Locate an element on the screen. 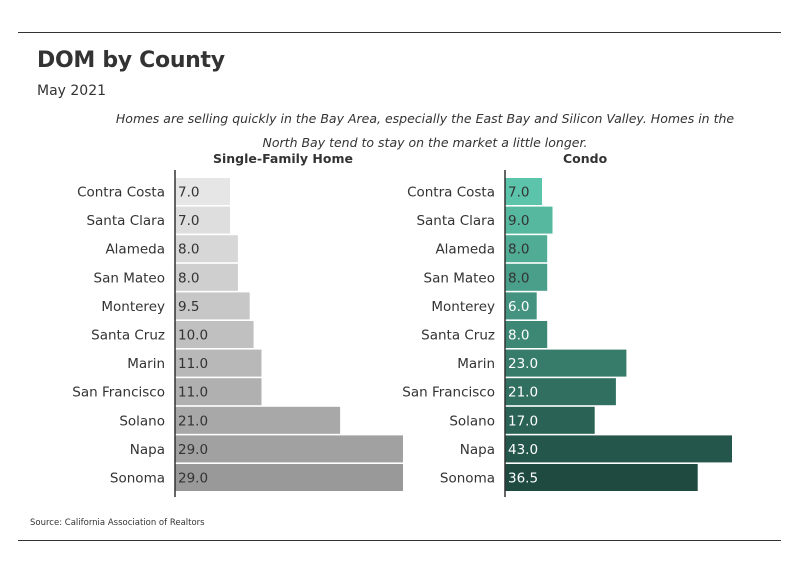 This screenshot has height=575, width=800. condo-category-label: Marin is located at coordinates (476, 364).